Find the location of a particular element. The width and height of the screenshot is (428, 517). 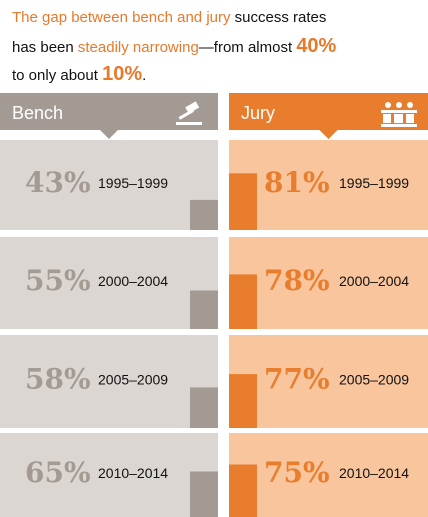

title-part: to only about is located at coordinates (57, 75).